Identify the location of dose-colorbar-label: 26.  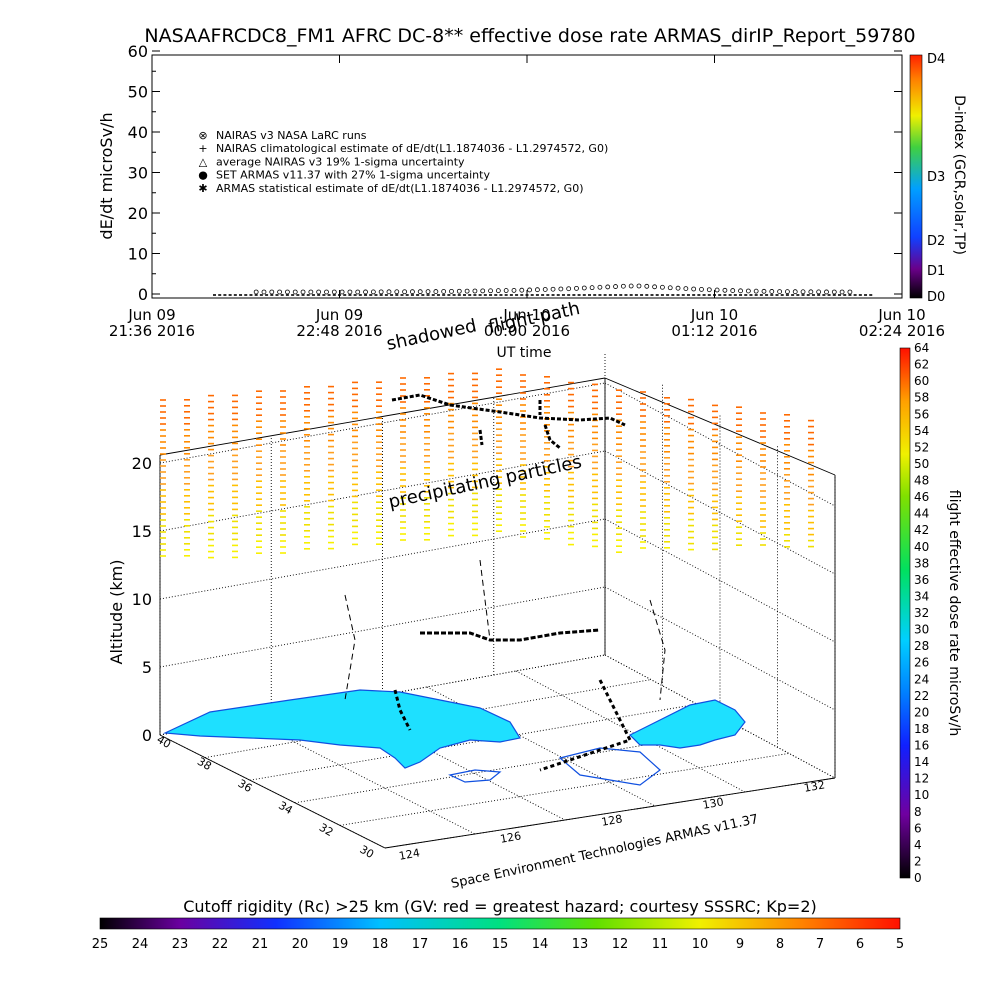
(921, 663).